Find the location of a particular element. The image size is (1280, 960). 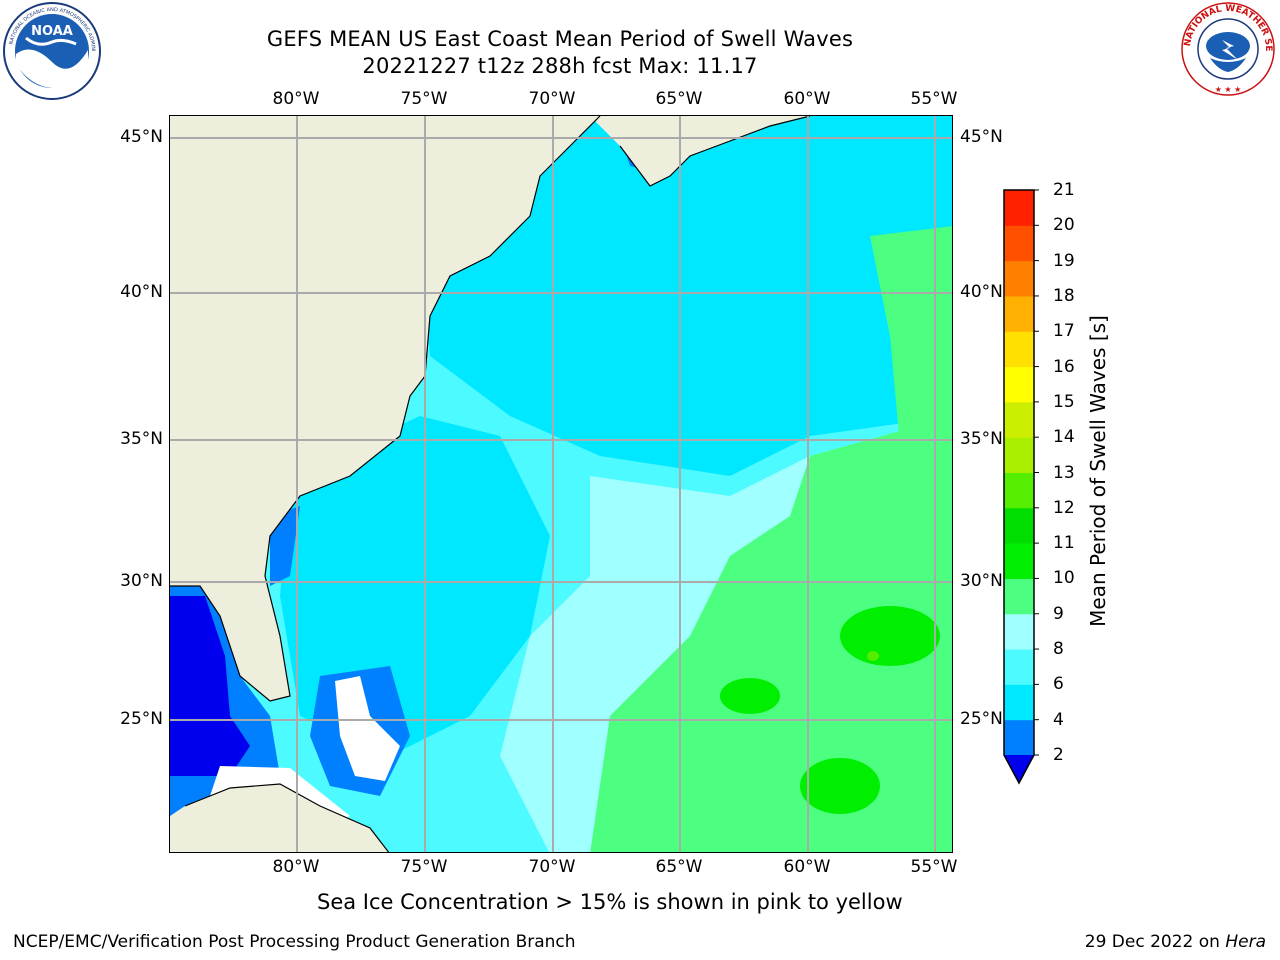

colorbar-tick: 21 is located at coordinates (1064, 190).